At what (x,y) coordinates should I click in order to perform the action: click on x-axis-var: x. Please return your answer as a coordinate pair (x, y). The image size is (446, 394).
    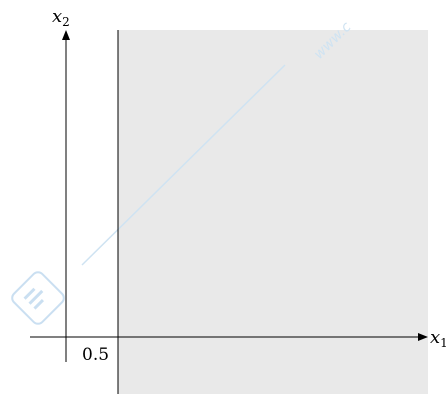
    Looking at the image, I should click on (435, 337).